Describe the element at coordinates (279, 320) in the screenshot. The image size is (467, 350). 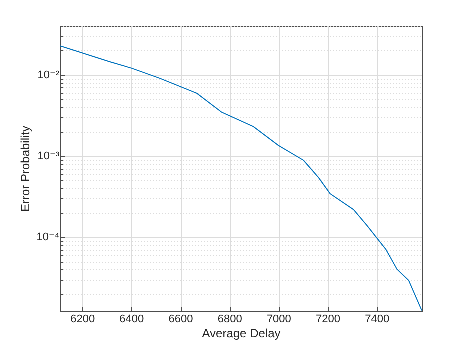
I see `x-tick-label: 7000` at that location.